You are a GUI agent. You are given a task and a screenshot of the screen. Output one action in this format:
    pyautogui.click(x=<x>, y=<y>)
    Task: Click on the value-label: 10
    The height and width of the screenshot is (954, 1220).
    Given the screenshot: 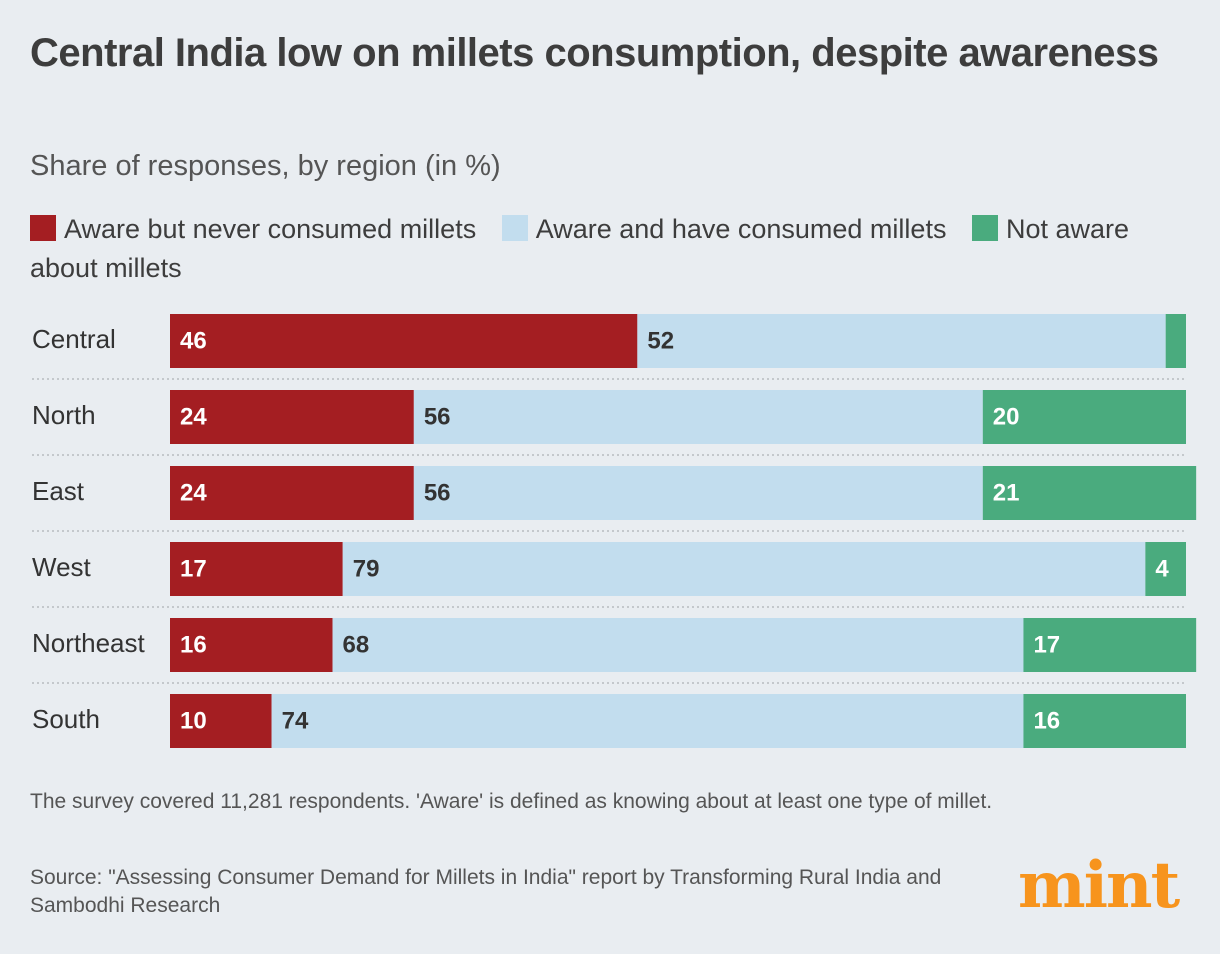 What is the action you would take?
    pyautogui.click(x=193, y=720)
    